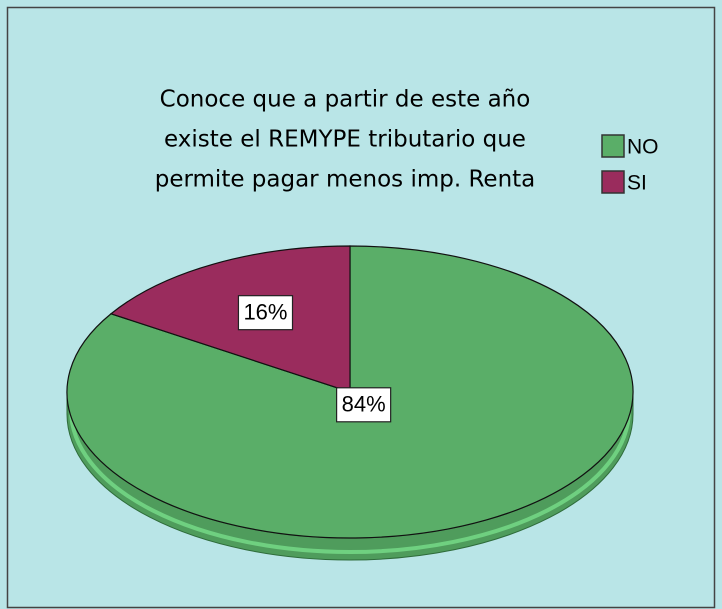  Describe the element at coordinates (345, 140) in the screenshot. I see `chart-title: existe el REMYPE tributario que` at that location.